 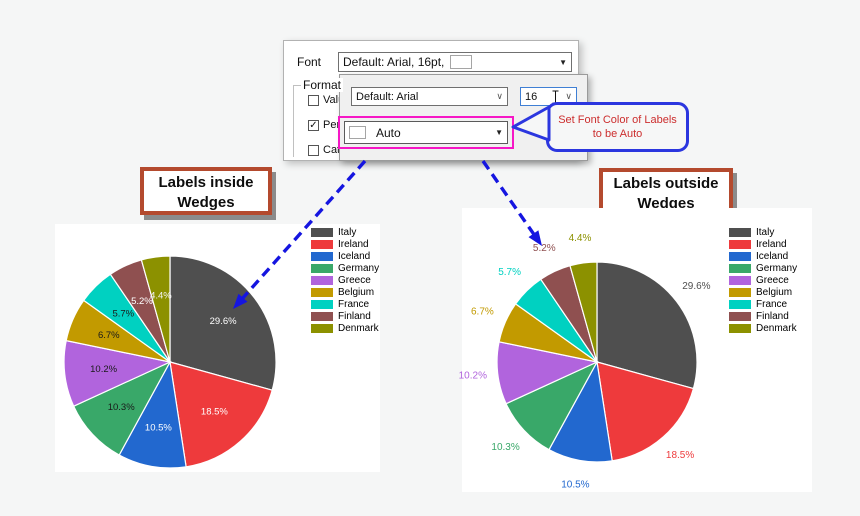 I want to click on categories-checkbox, so click(x=313, y=150).